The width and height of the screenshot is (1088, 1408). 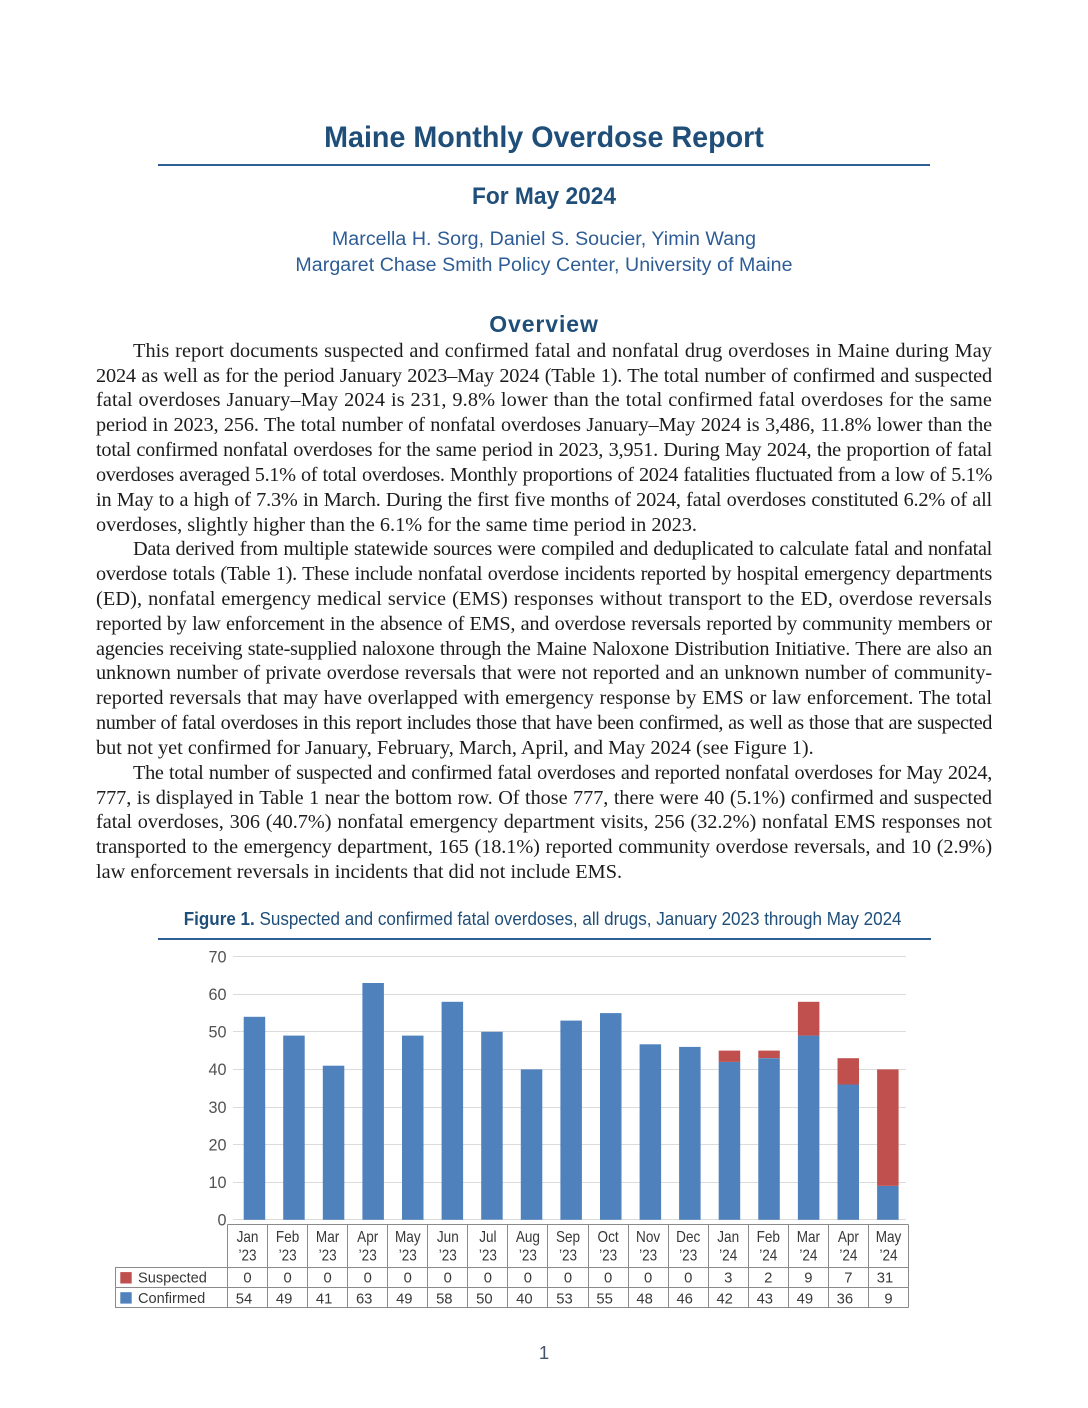 I want to click on svg-text: 46, so click(x=684, y=1300).